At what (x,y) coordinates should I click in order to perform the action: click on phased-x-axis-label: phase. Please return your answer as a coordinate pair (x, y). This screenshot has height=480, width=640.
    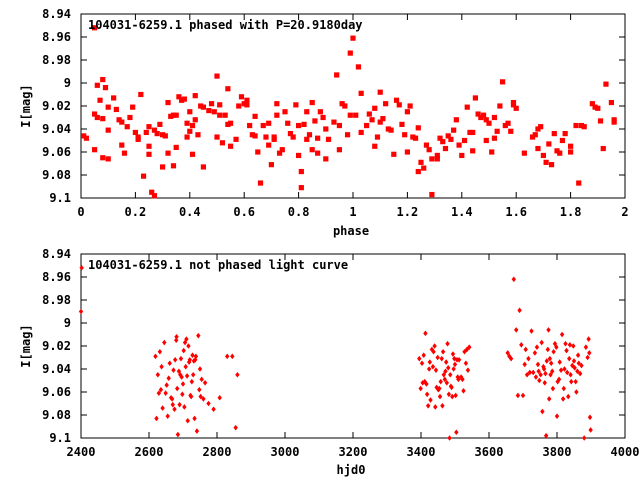
    Looking at the image, I should click on (351, 231).